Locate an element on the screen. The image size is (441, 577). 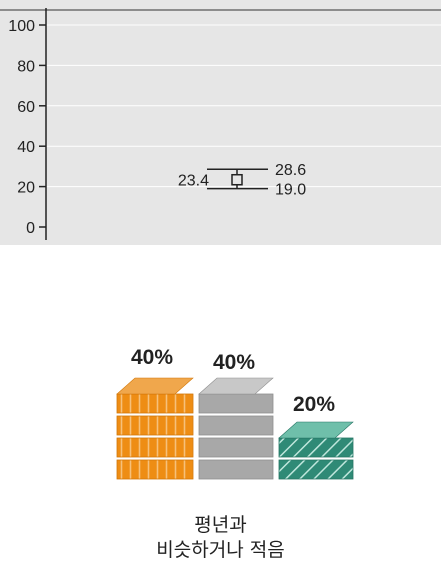
y-tick-label: 0 is located at coordinates (30, 228).